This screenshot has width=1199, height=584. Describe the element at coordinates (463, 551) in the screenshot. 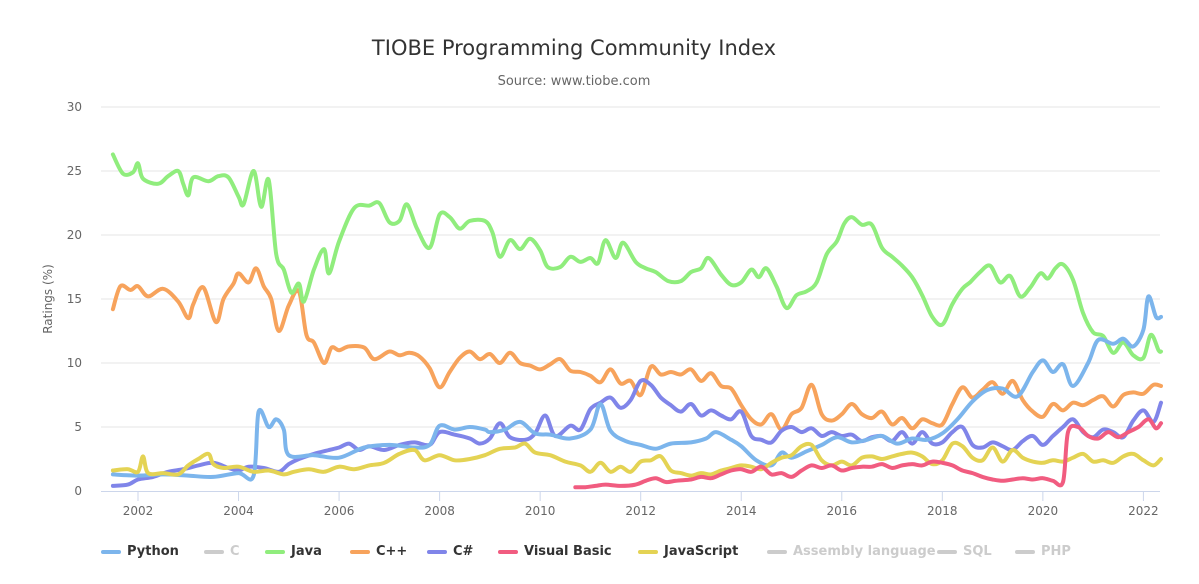

I see `legend-label: C#` at that location.